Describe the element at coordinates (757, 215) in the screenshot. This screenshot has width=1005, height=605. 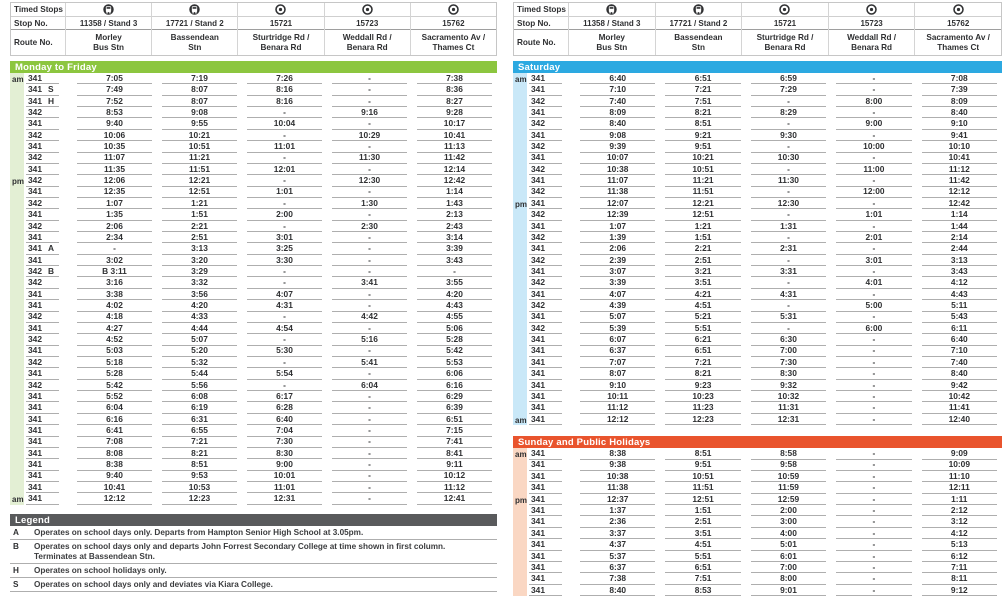
I see `timetable-row: 342 12:39 12:51-1:01 1:14` at that location.